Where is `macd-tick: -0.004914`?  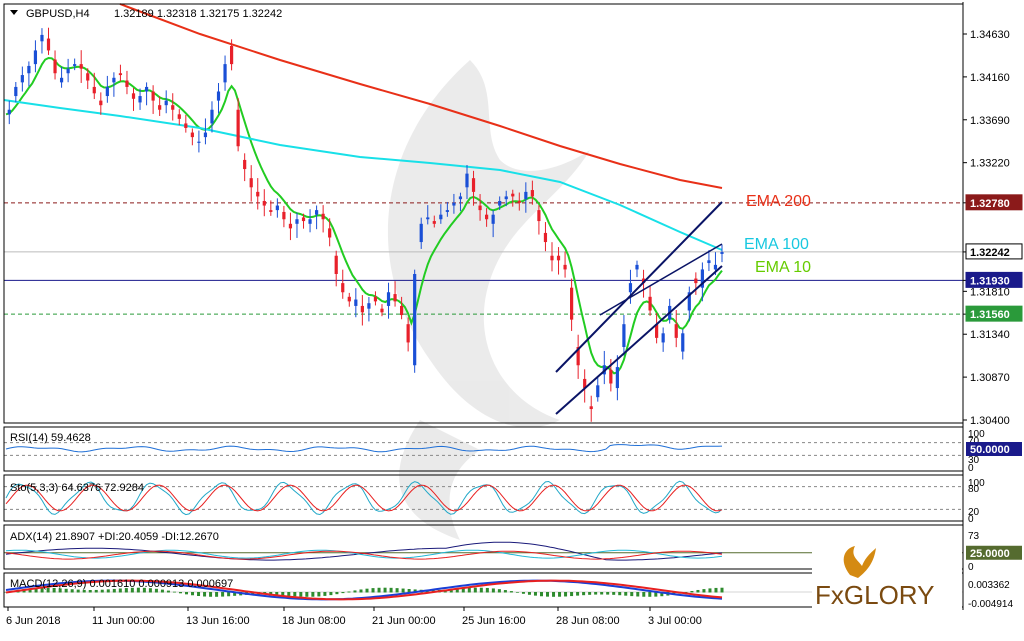
macd-tick: -0.004914 is located at coordinates (990, 604).